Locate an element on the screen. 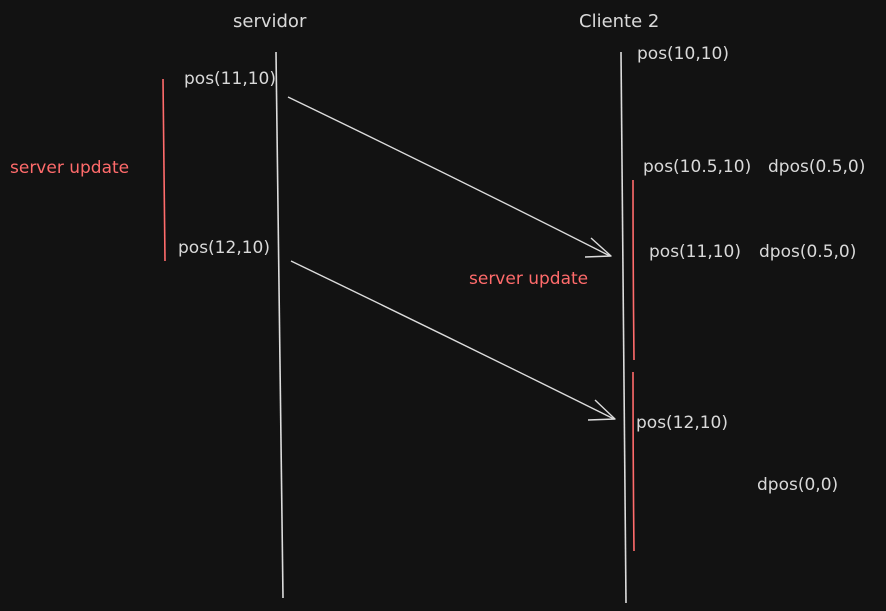  server-lane-title: servidor is located at coordinates (270, 21).